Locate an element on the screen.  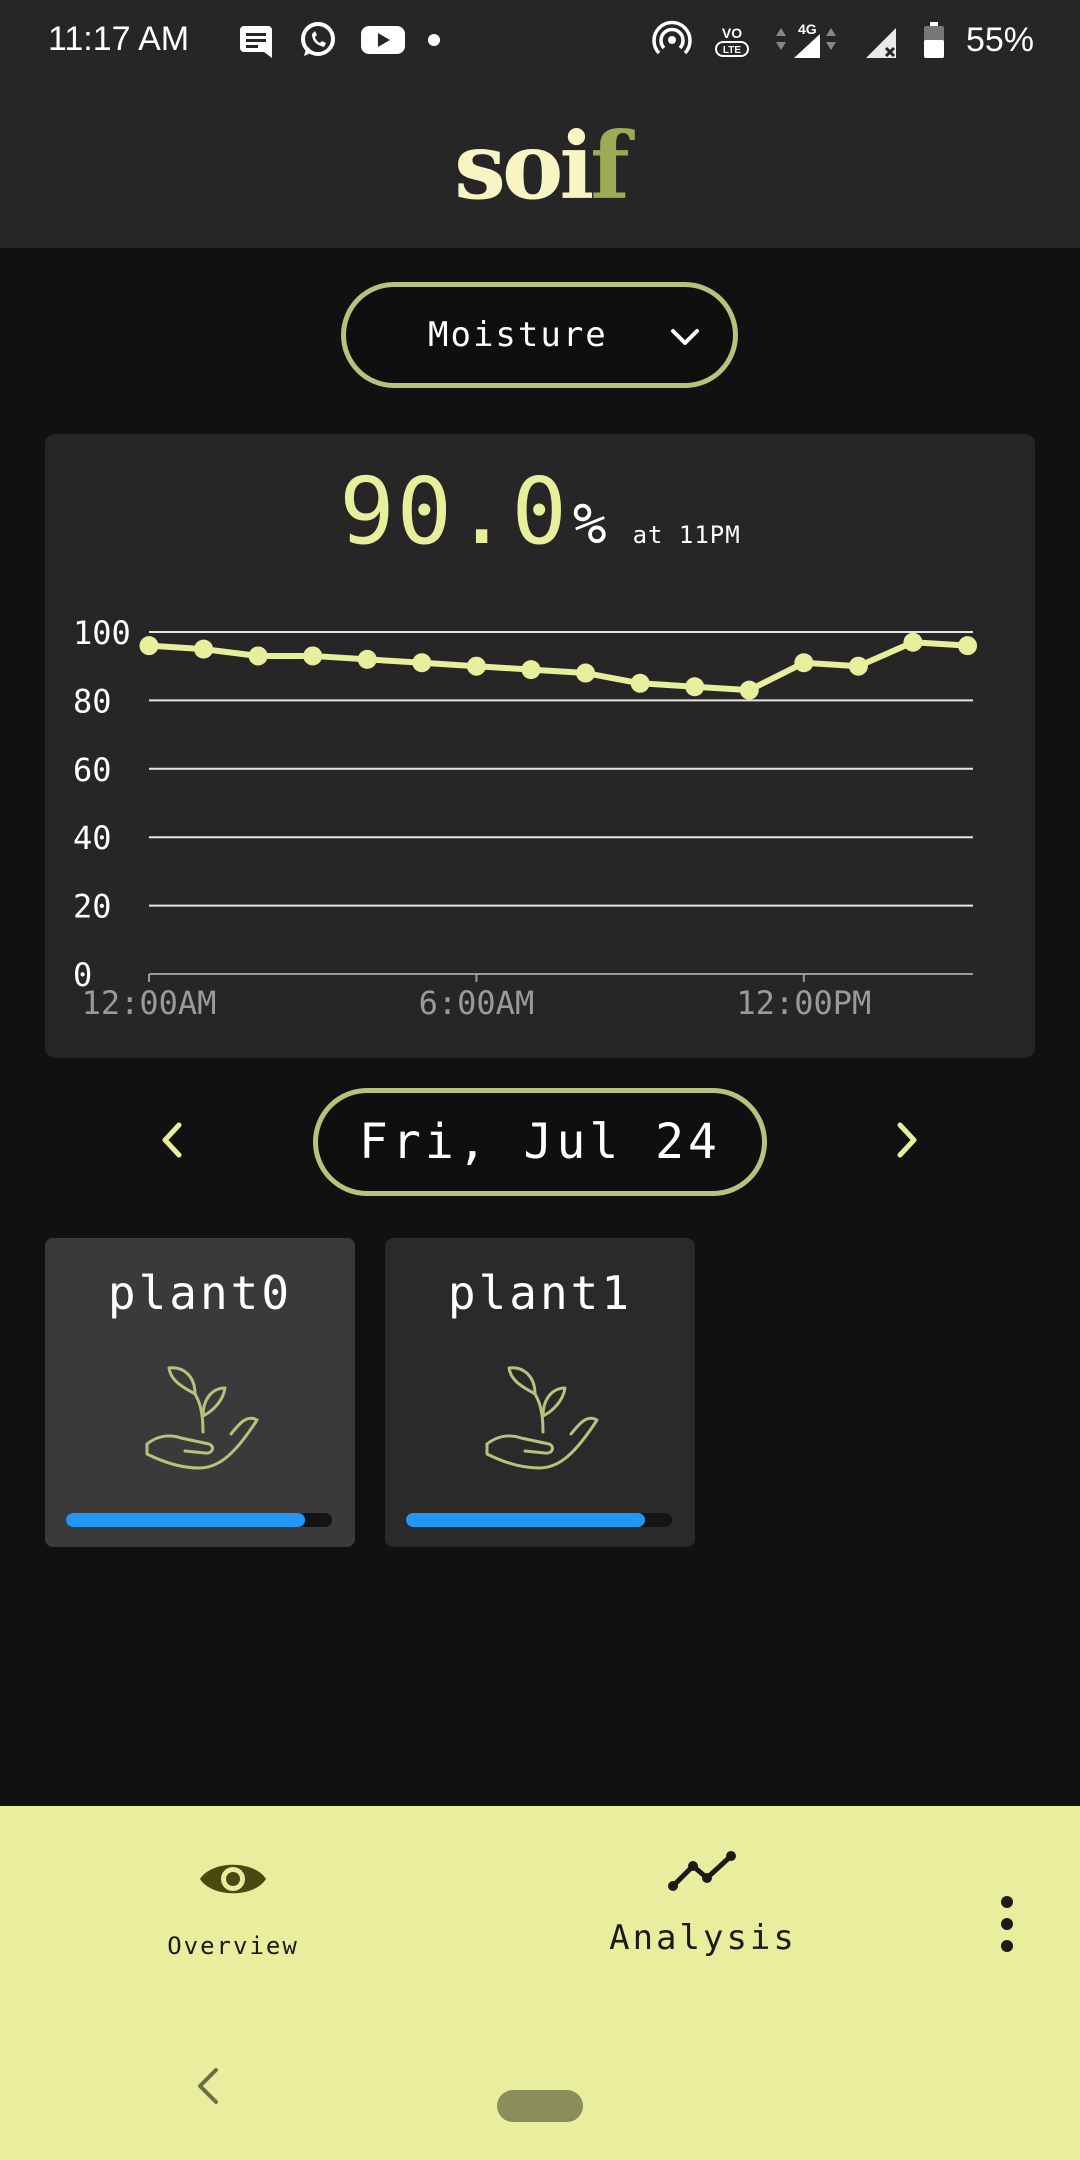
logo-accent: f is located at coordinates (610, 166).